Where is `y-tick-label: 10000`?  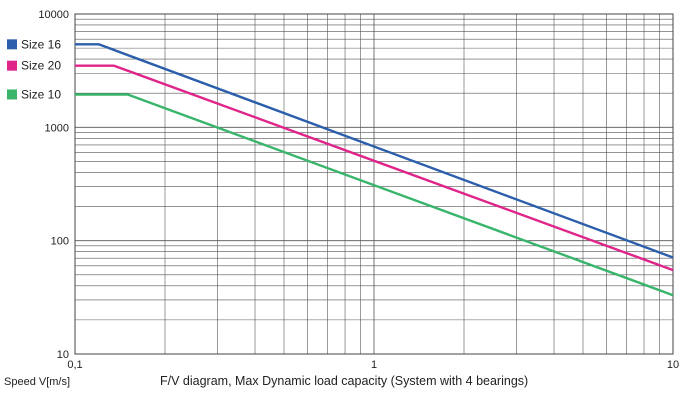
y-tick-label: 10000 is located at coordinates (53, 15).